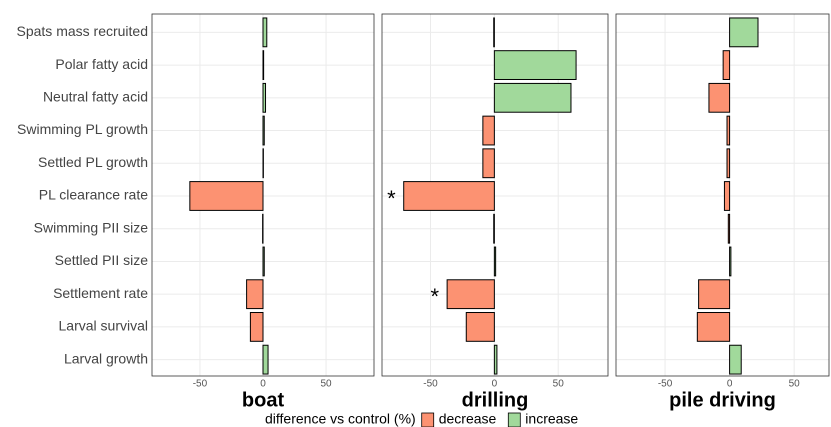  I want to click on category-label: Settled PII size, so click(102, 260).